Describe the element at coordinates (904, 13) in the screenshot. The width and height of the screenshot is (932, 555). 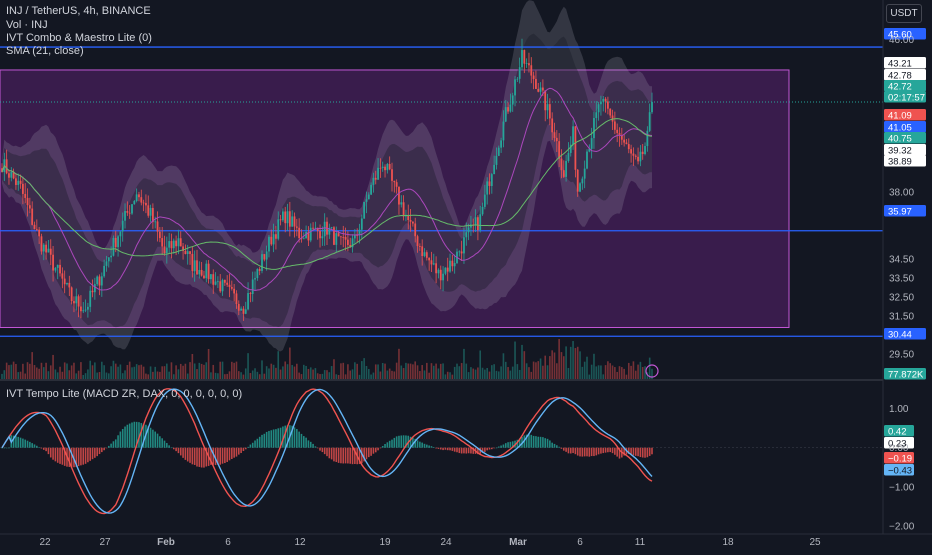
I see `currency-button: USDT` at that location.